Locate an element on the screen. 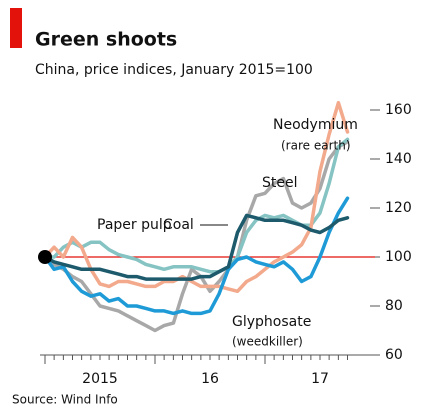  x-tick-label: 17 is located at coordinates (320, 379).